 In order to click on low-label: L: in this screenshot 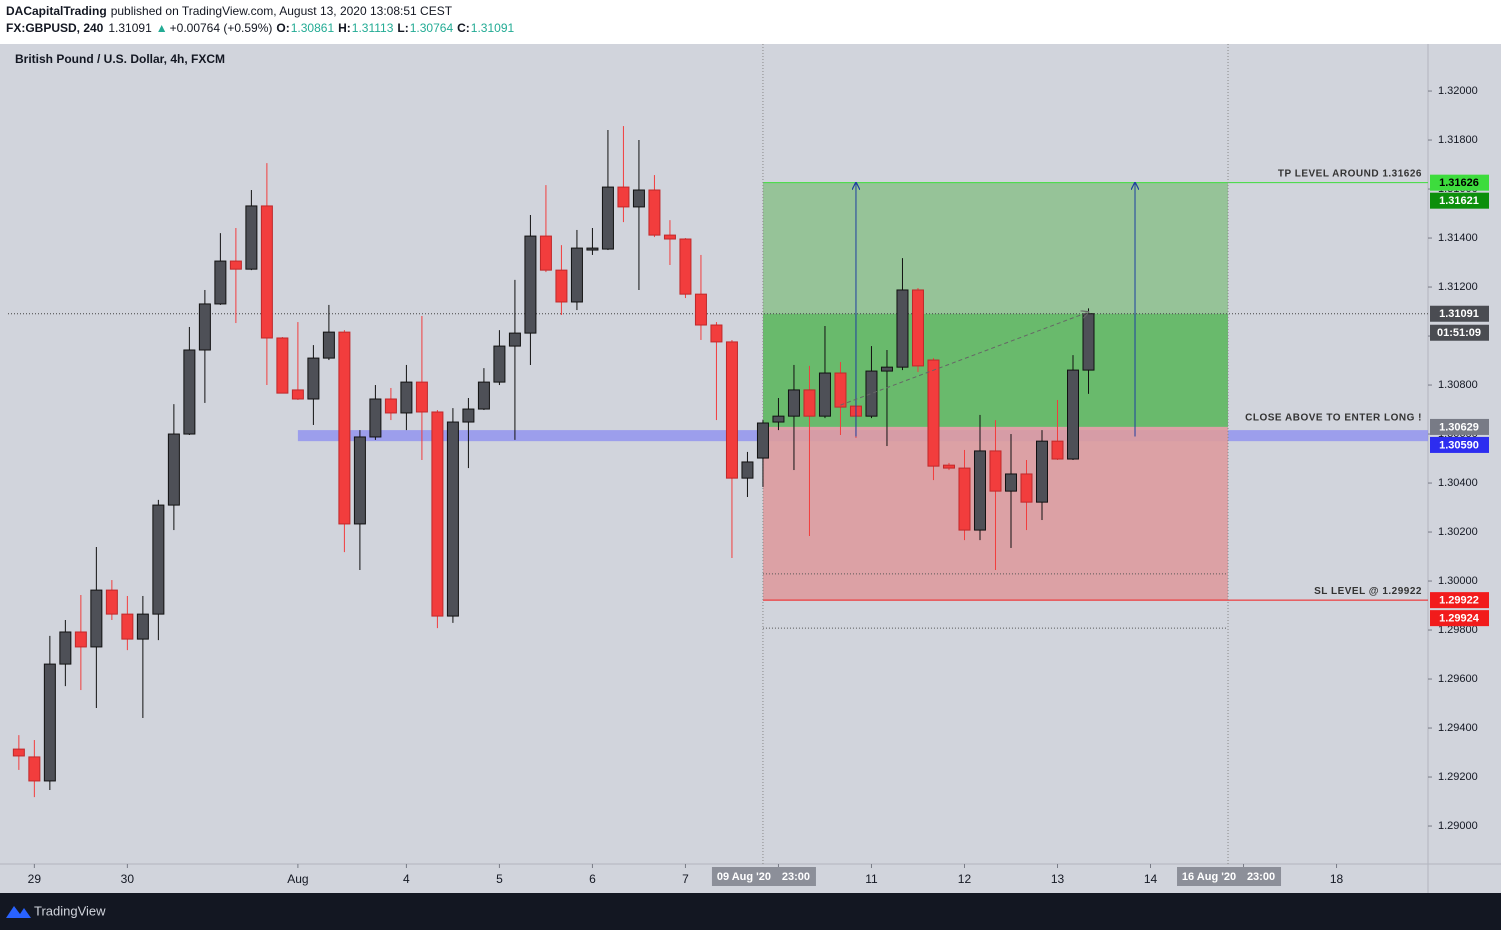, I will do `click(402, 28)`.